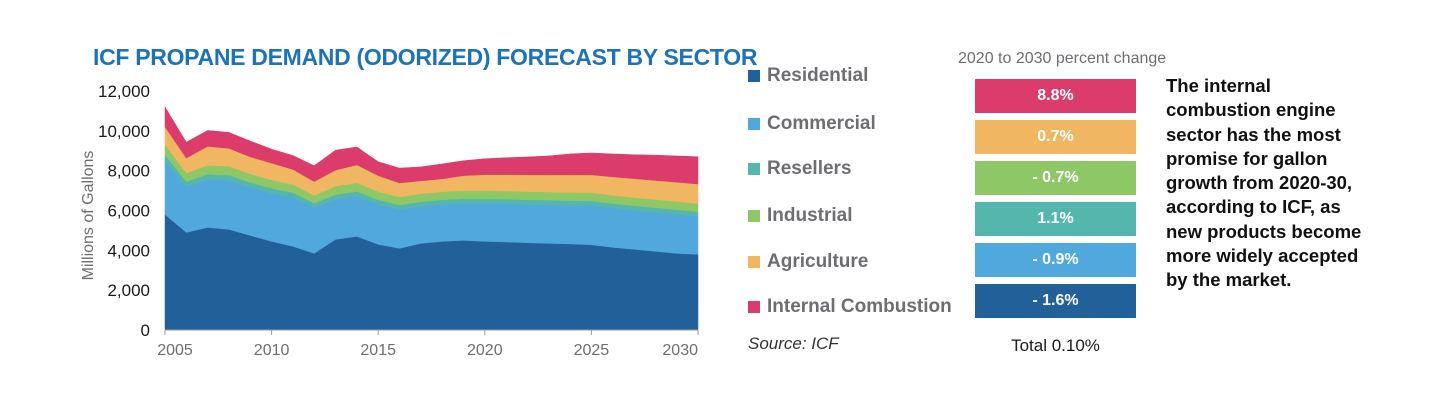  I want to click on percent-change-value: 8.8%, so click(1055, 95).